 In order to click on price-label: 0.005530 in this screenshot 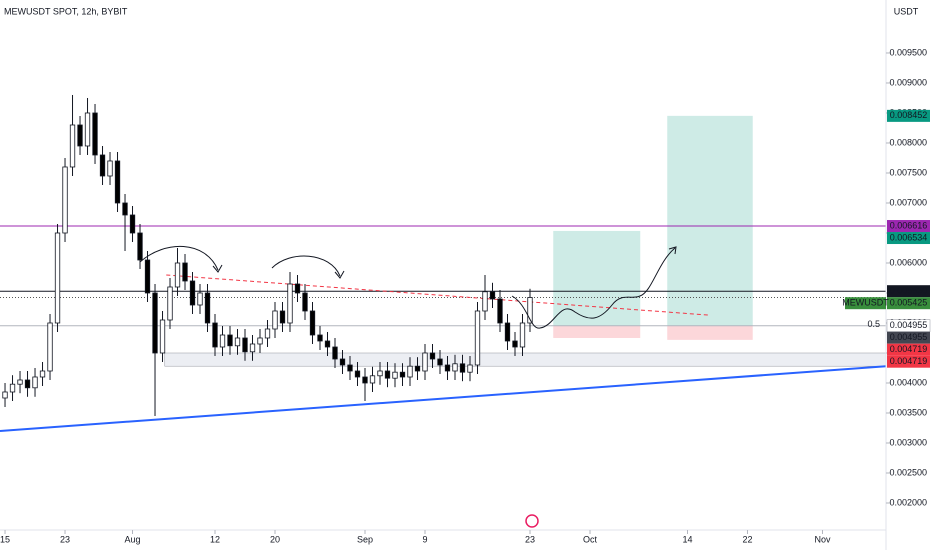, I will do `click(909, 291)`.